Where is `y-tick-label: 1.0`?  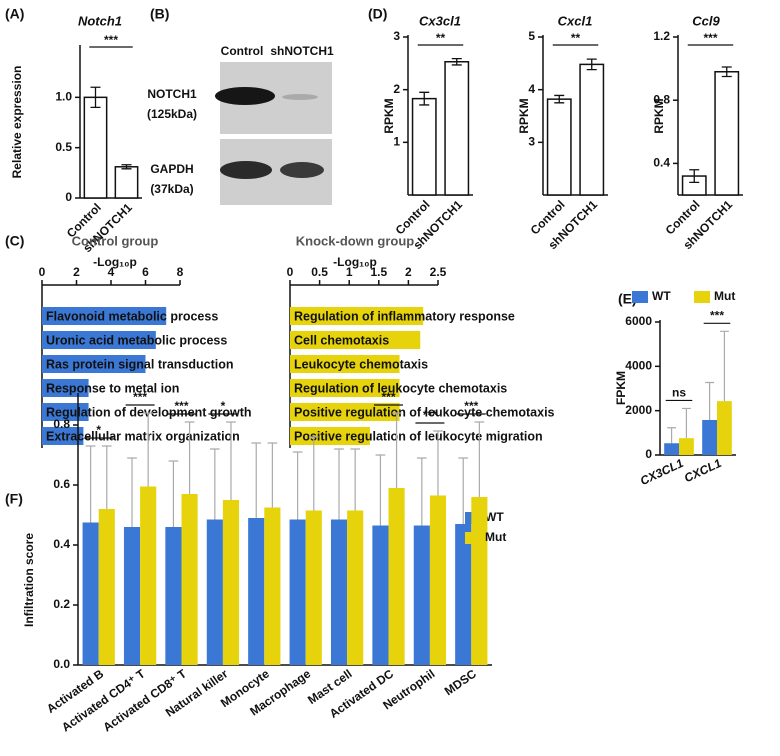
y-tick-label: 1.0 is located at coordinates (63, 97).